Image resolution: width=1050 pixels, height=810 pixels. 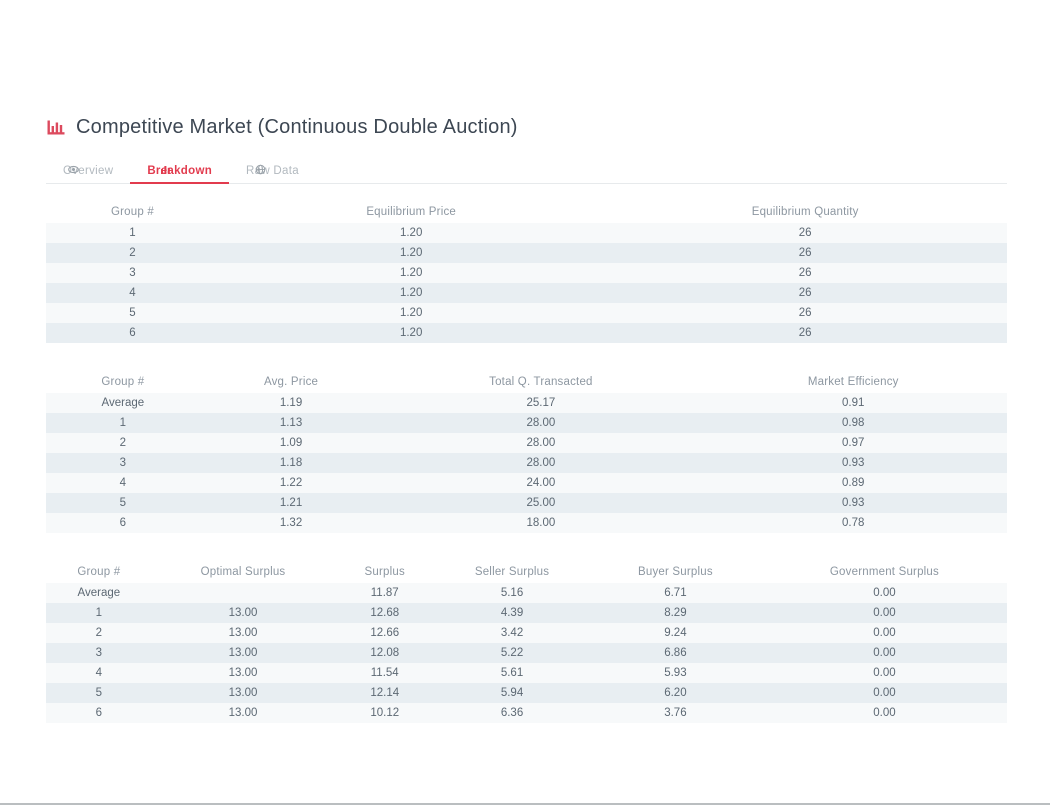 What do you see at coordinates (541, 463) in the screenshot?
I see `table-cell: 28.00` at bounding box center [541, 463].